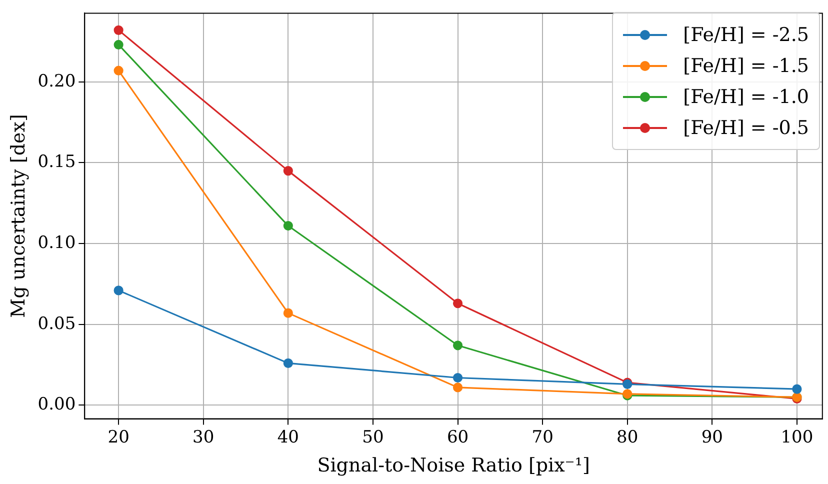 Image resolution: width=828 pixels, height=484 pixels. What do you see at coordinates (57, 242) in the screenshot?
I see `y-tick-label: 0.10` at bounding box center [57, 242].